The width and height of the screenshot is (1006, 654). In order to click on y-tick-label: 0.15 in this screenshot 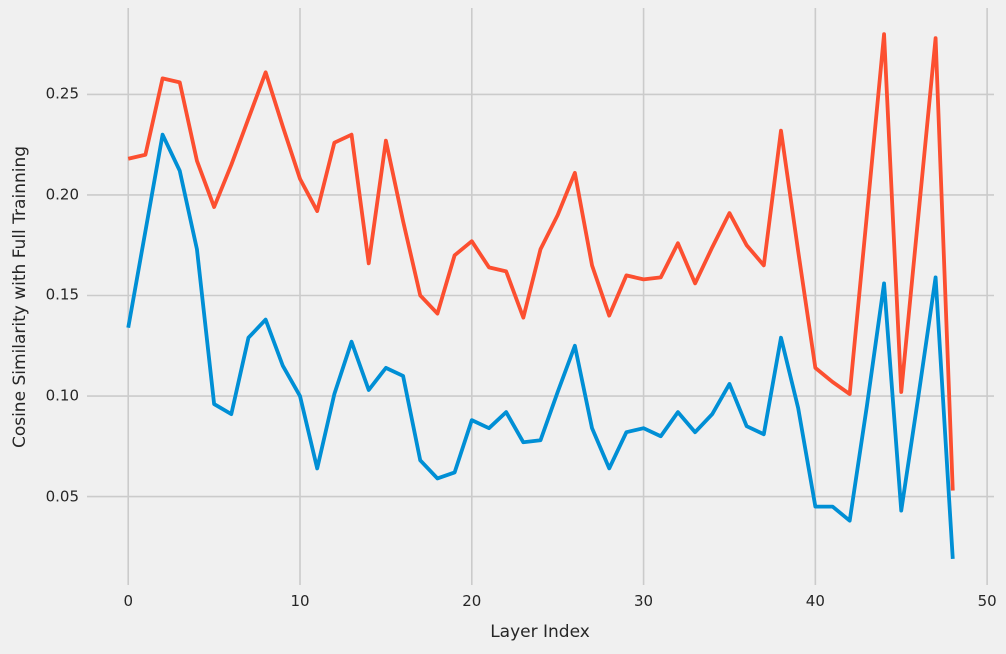, I will do `click(62, 294)`.